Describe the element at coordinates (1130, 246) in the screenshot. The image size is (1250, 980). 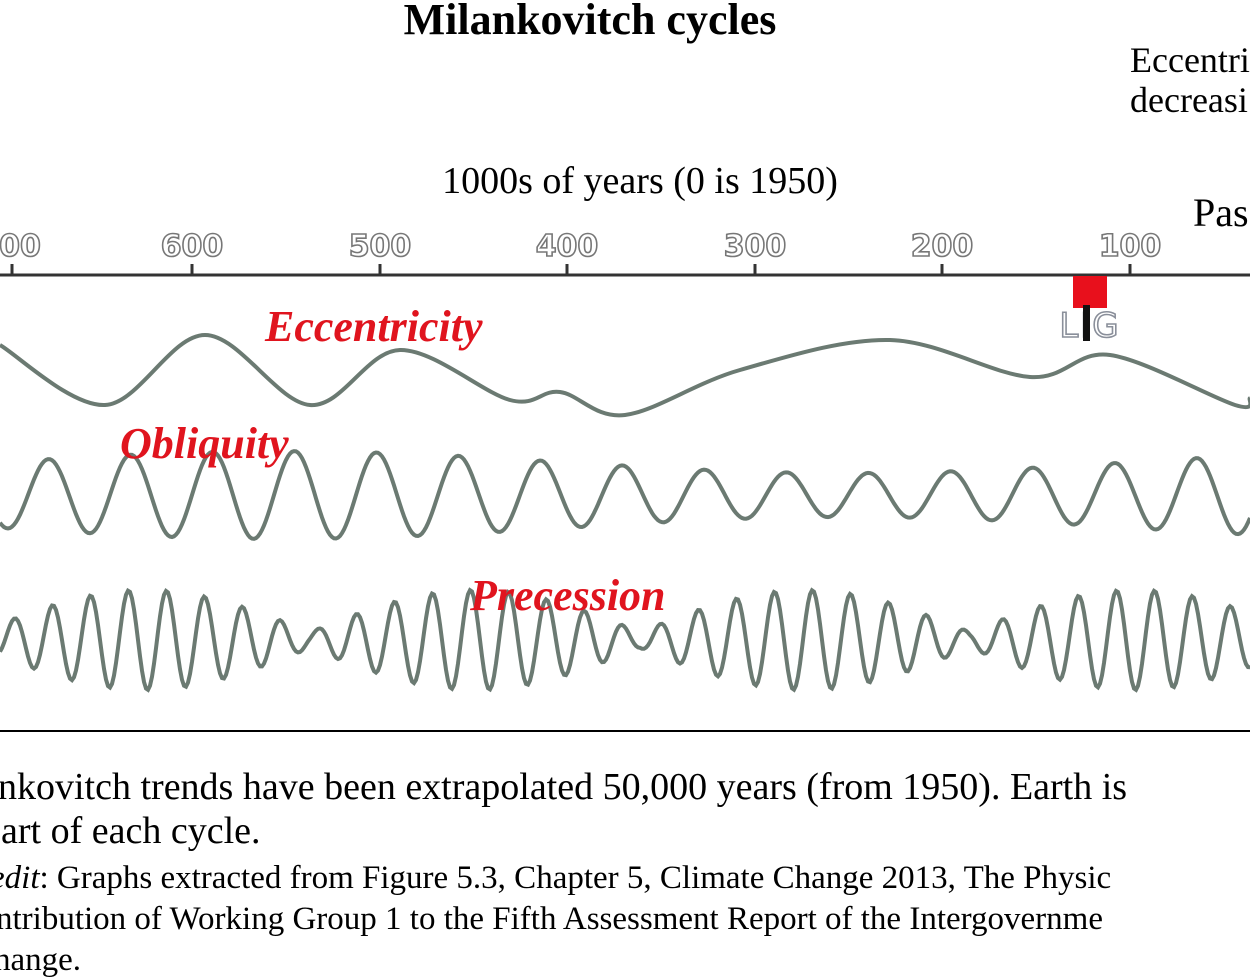
I see `tick-label: 100` at that location.